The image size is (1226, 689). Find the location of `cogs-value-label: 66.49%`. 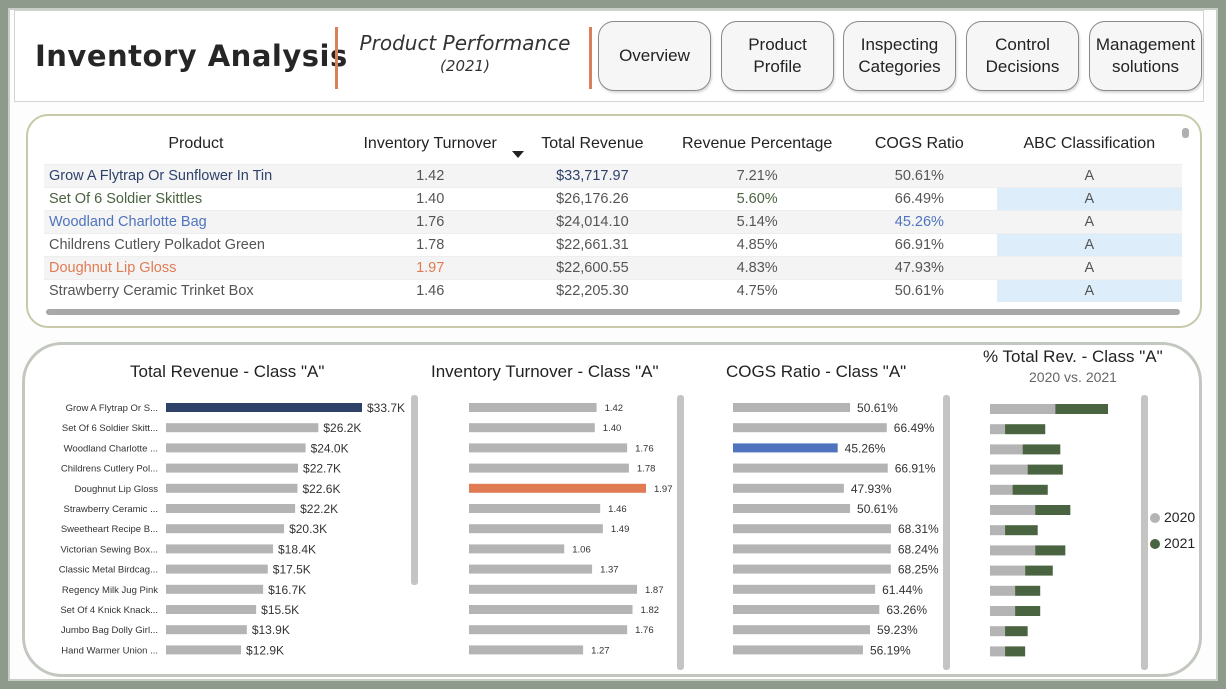

cogs-value-label: 66.49% is located at coordinates (914, 428).